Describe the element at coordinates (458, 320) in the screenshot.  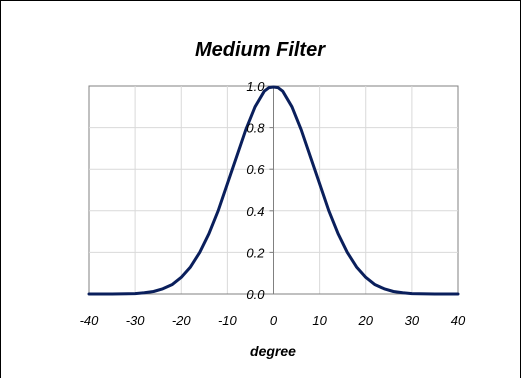
I see `x-tick-label: 40` at that location.